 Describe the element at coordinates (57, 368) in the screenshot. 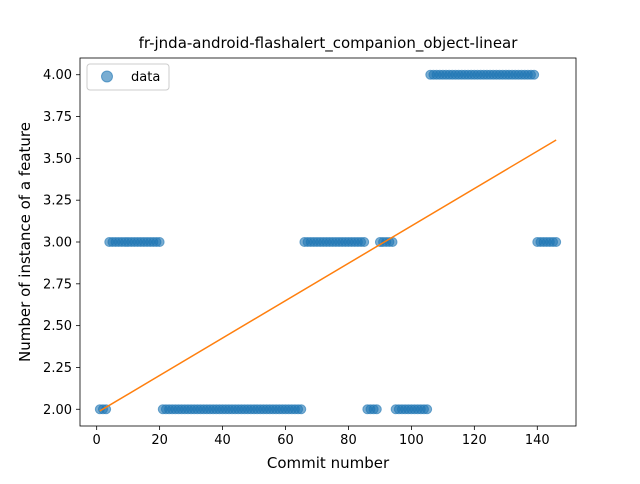

I see `y-tick-label: 2.25` at that location.